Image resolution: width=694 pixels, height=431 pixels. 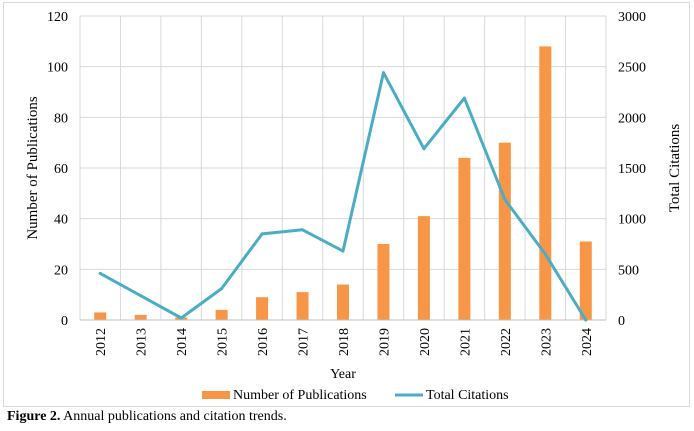 What do you see at coordinates (632, 169) in the screenshot?
I see `y2-tick-label: 1500` at bounding box center [632, 169].